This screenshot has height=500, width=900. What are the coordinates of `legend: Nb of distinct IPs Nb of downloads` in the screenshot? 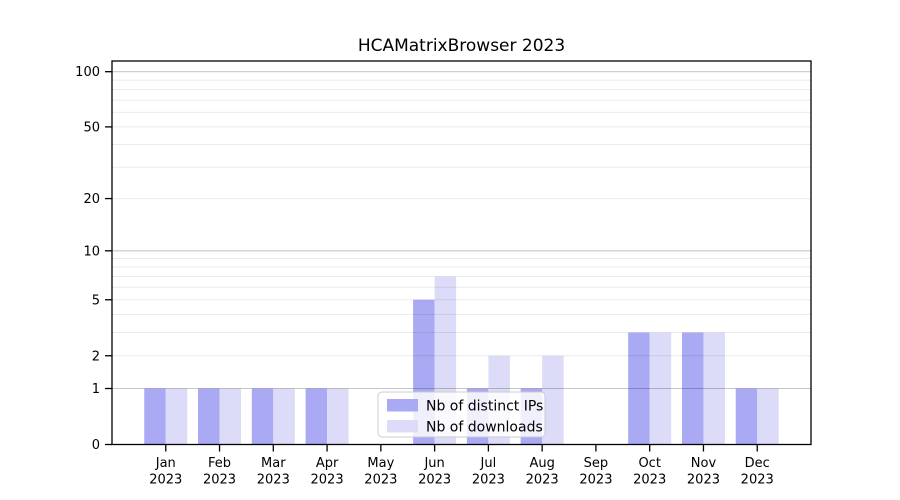 It's located at (461, 414).